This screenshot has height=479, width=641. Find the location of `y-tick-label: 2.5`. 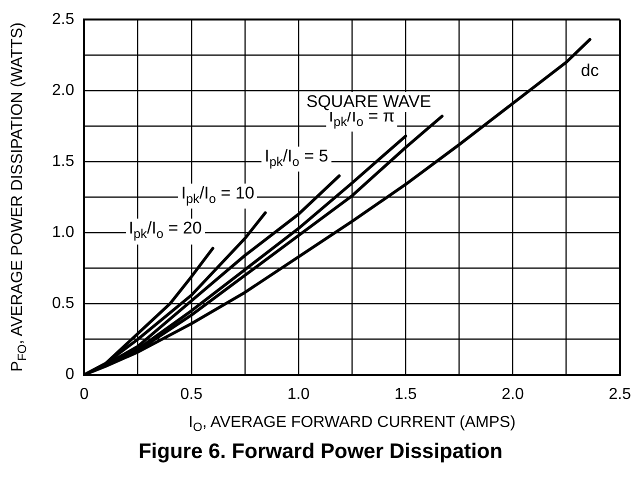

y-tick-label: 2.5 is located at coordinates (63, 19).